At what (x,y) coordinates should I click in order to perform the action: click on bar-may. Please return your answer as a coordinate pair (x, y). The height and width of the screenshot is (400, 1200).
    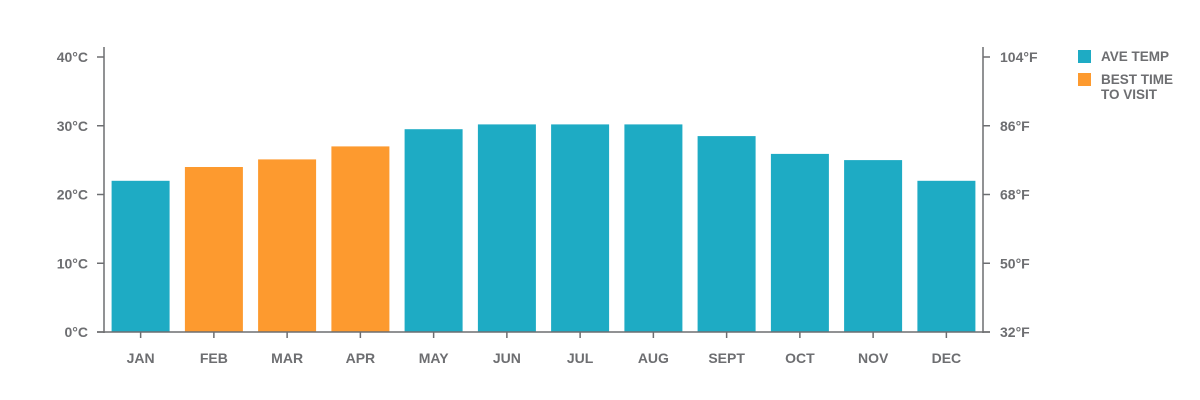
    Looking at the image, I should click on (433, 230).